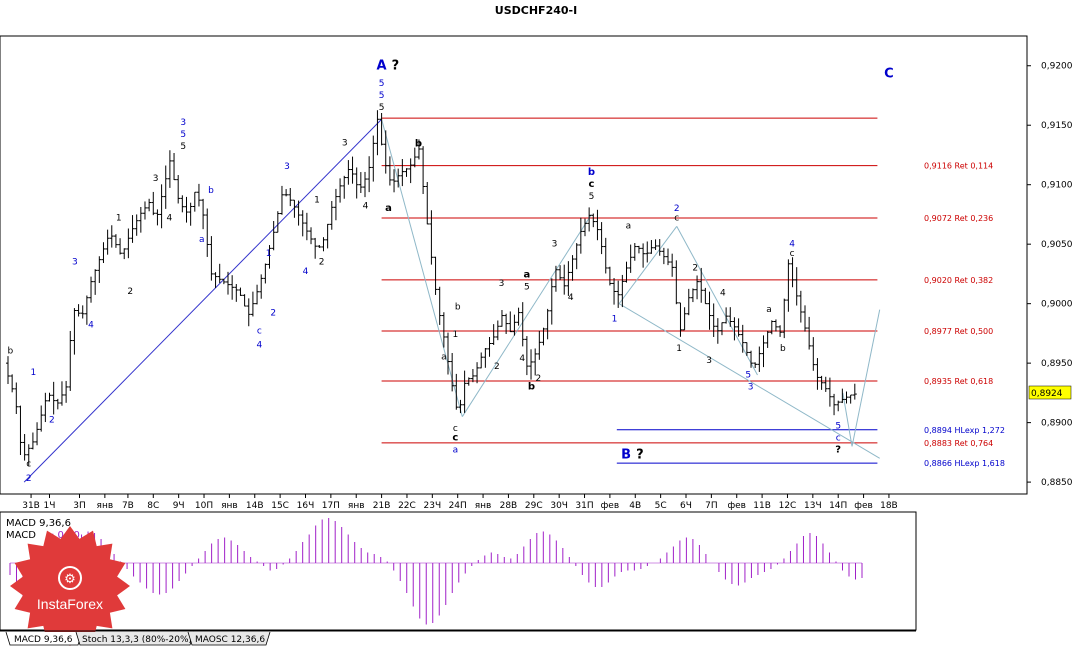  What do you see at coordinates (838, 506) in the screenshot?
I see `x-tick-label: 14П` at bounding box center [838, 506].